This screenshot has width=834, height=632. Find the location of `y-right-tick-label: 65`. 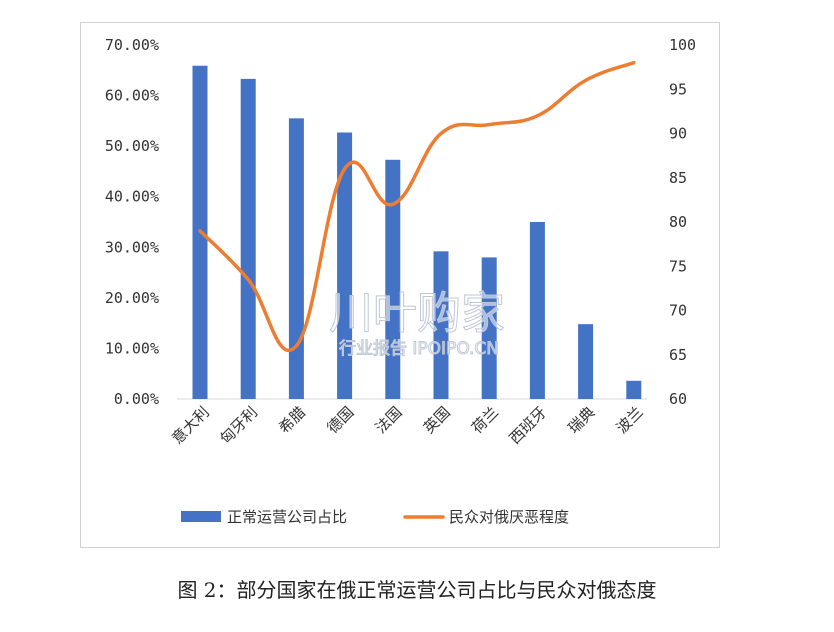

y-right-tick-label: 65 is located at coordinates (678, 355).